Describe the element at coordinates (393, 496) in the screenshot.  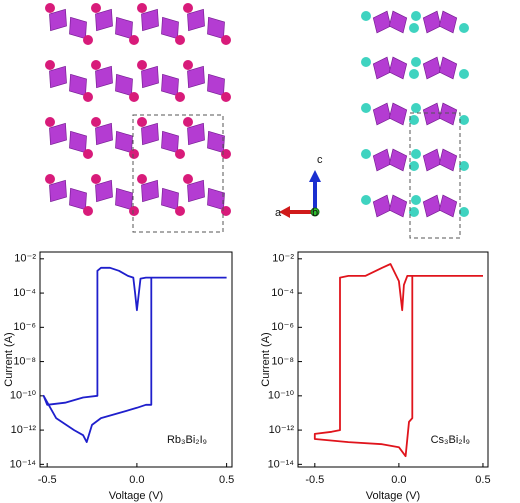
I see `x-axis-title: Voltage (V)` at that location.